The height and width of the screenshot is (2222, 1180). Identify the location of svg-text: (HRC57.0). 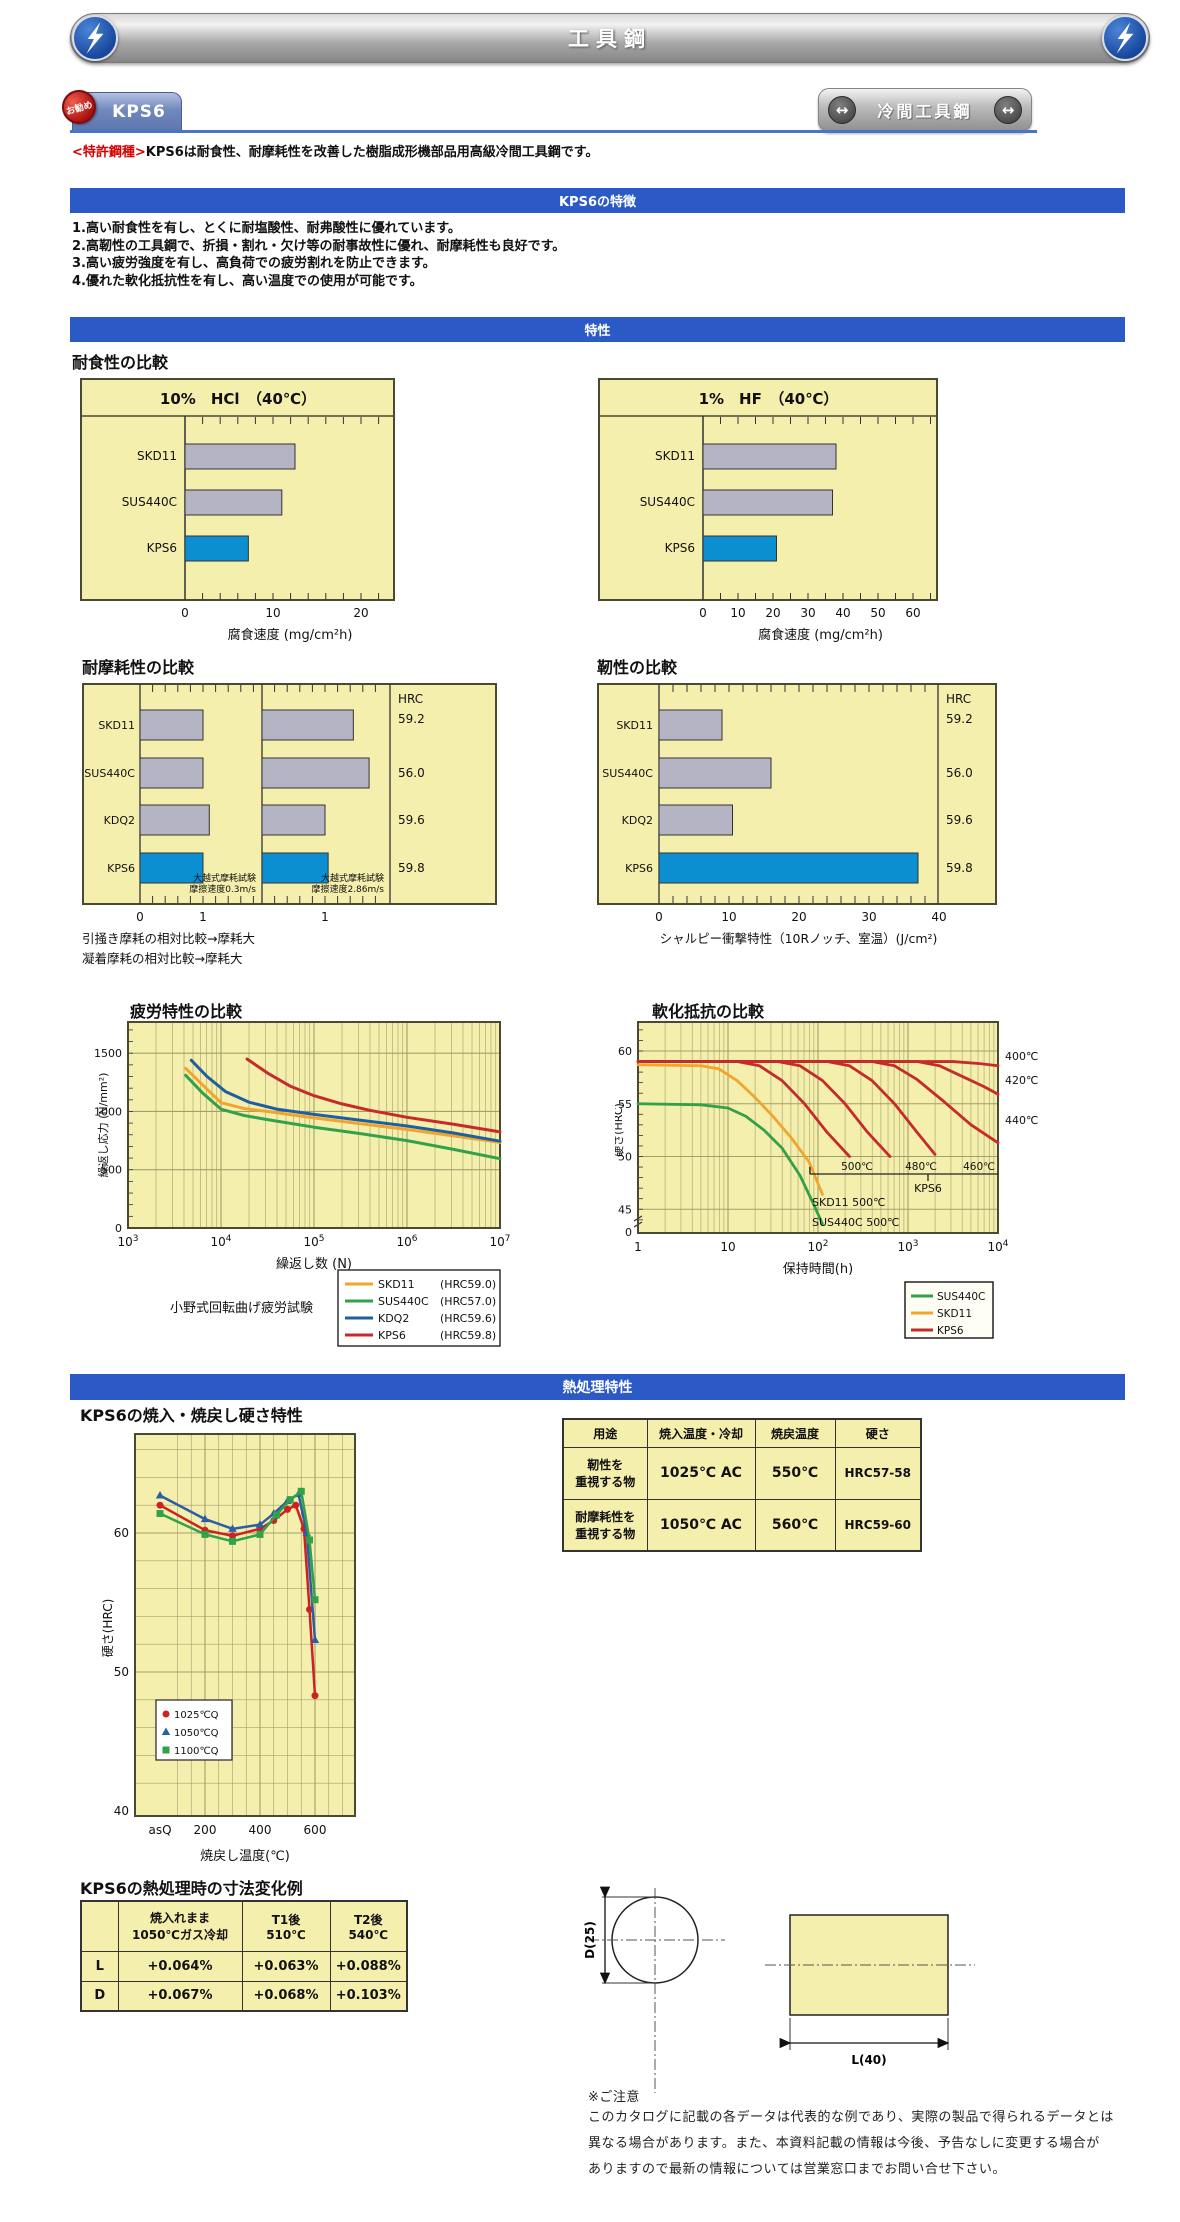
(468, 1301).